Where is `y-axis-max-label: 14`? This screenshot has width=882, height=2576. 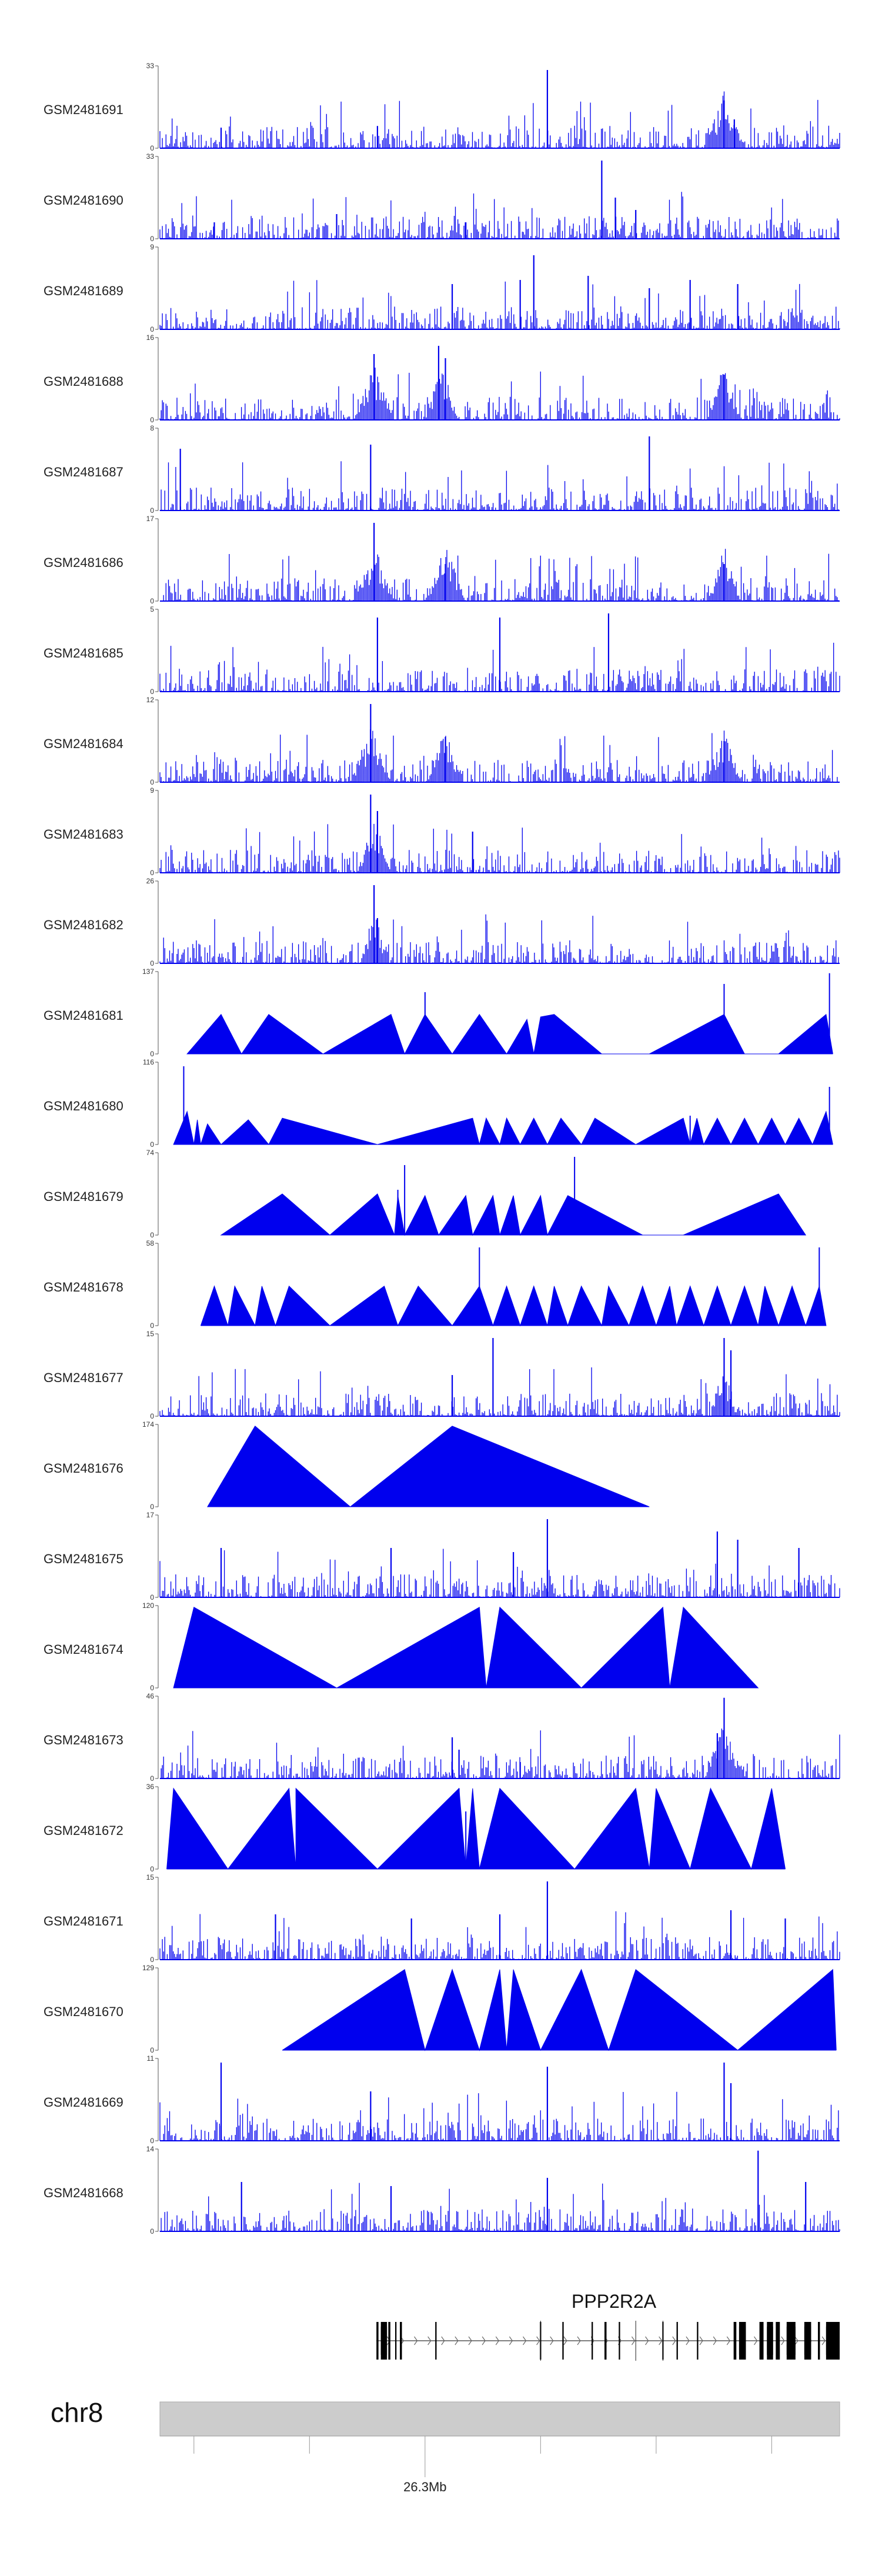
y-axis-max-label: 14 is located at coordinates (150, 2149).